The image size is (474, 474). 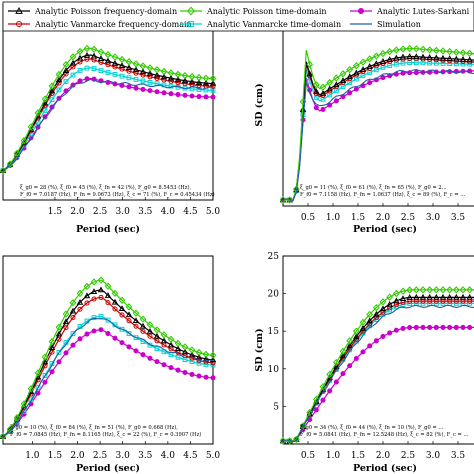 What do you see at coordinates (108, 109) in the screenshot?
I see `series-poisson-time` at bounding box center [108, 109].